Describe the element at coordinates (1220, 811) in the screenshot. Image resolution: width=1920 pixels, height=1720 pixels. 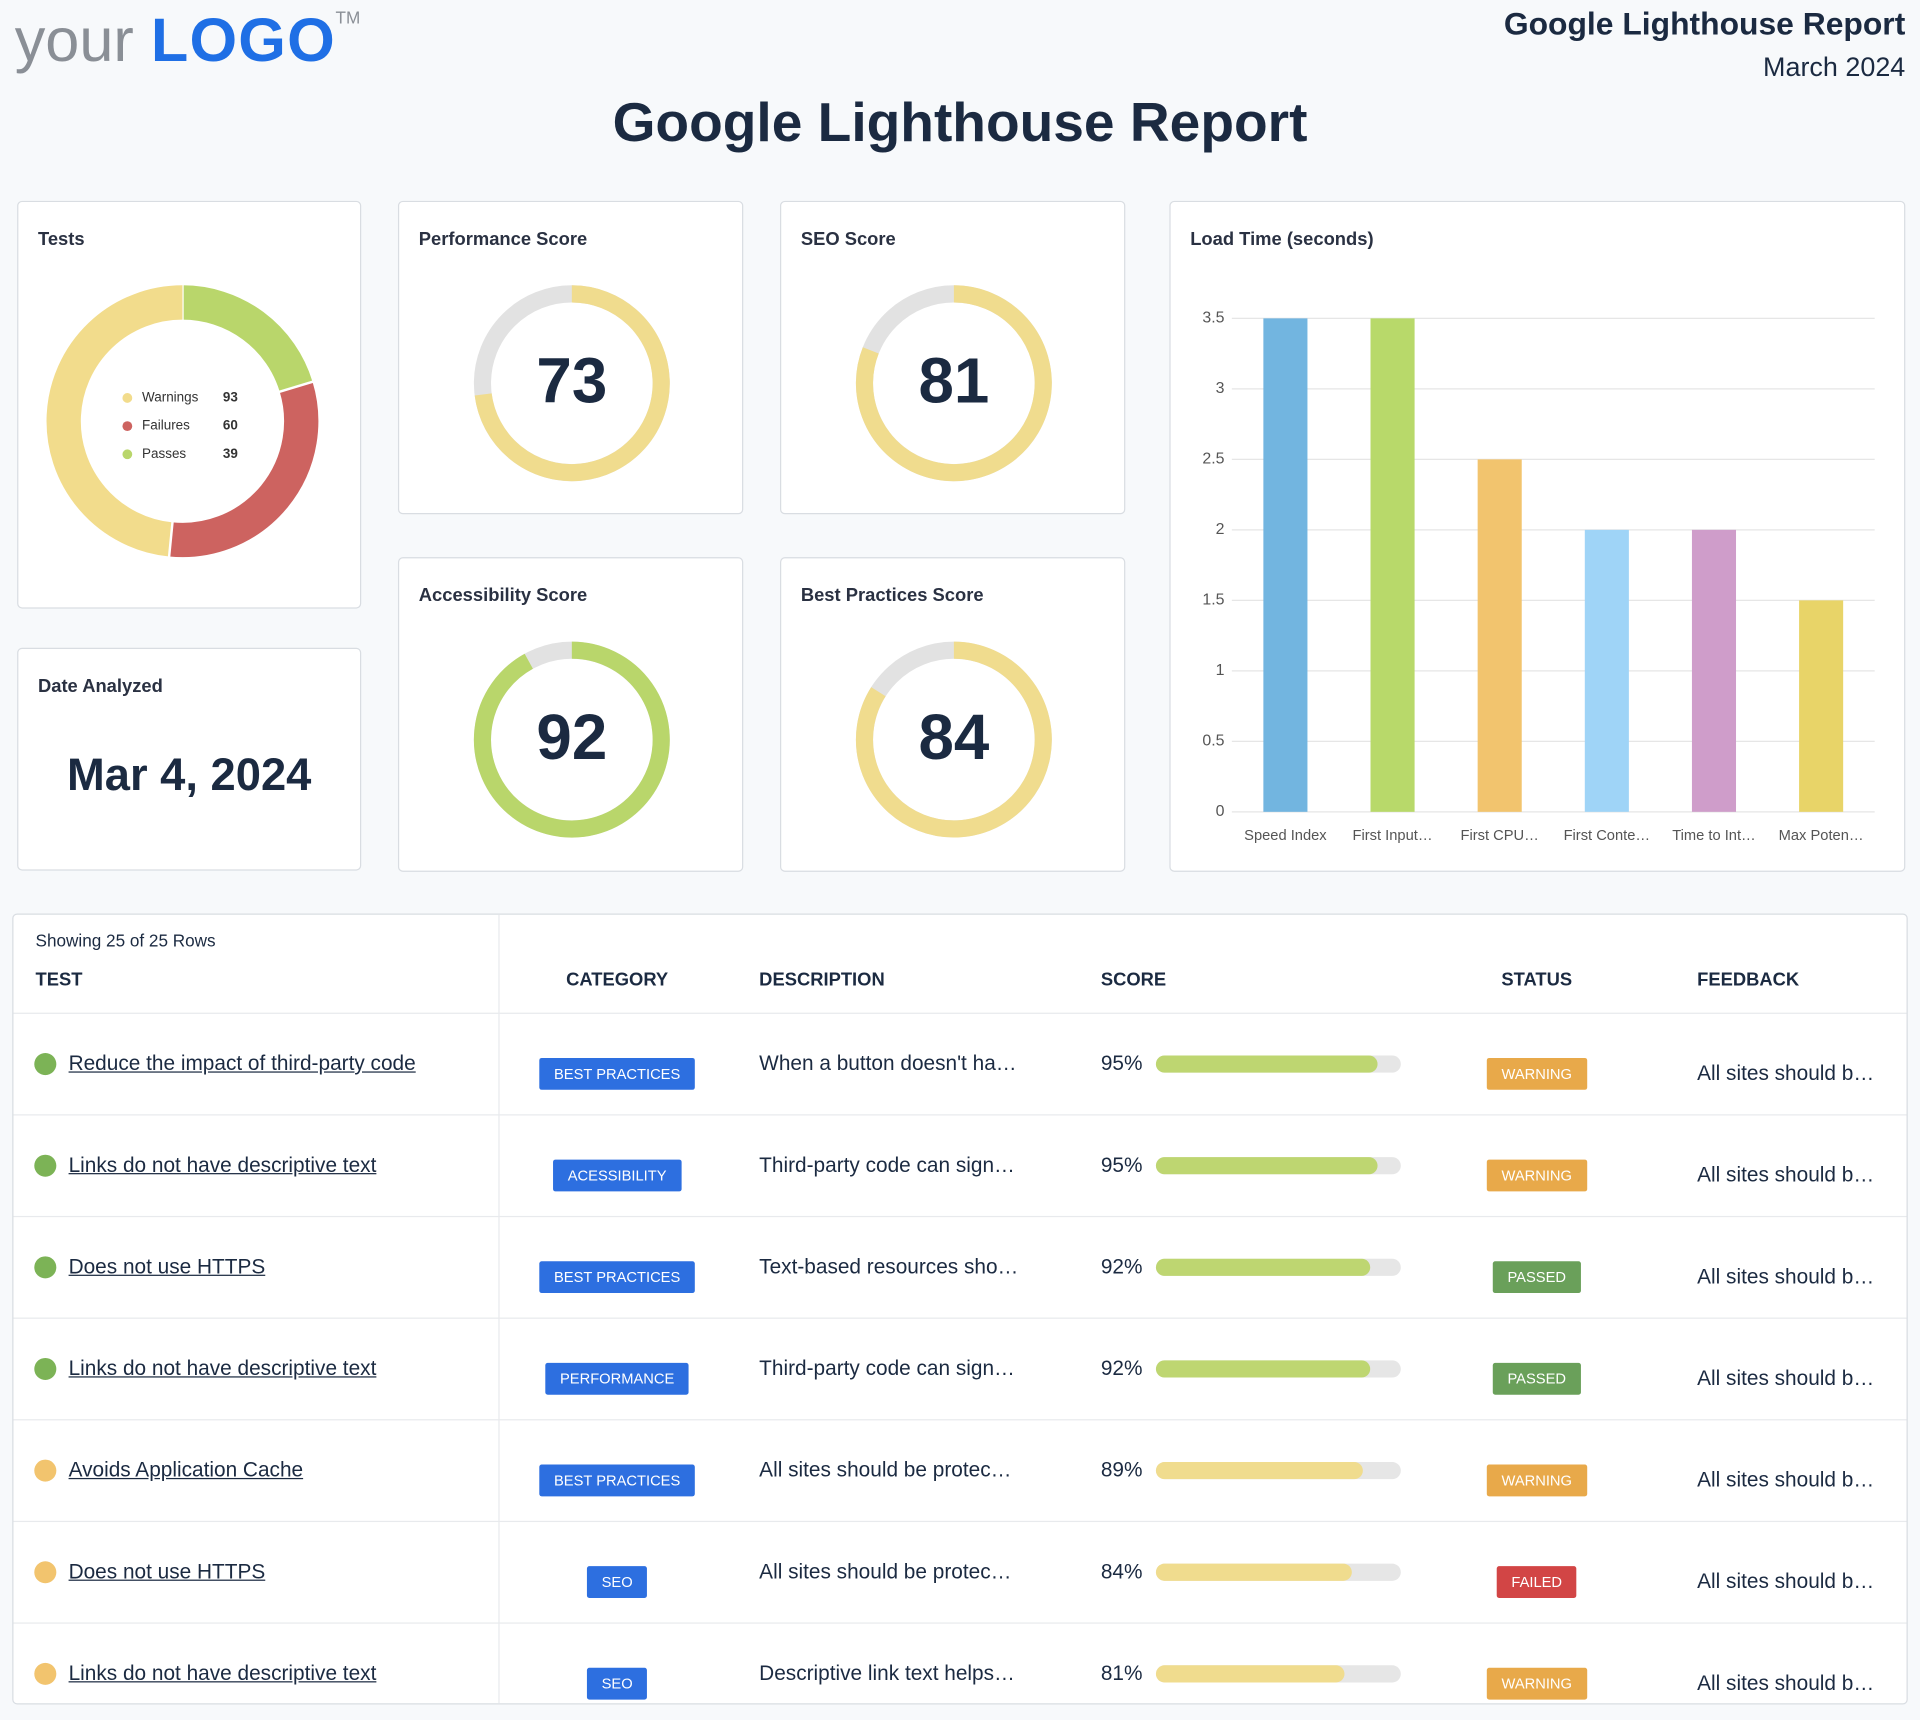
I see `y-tick-label: 0` at that location.